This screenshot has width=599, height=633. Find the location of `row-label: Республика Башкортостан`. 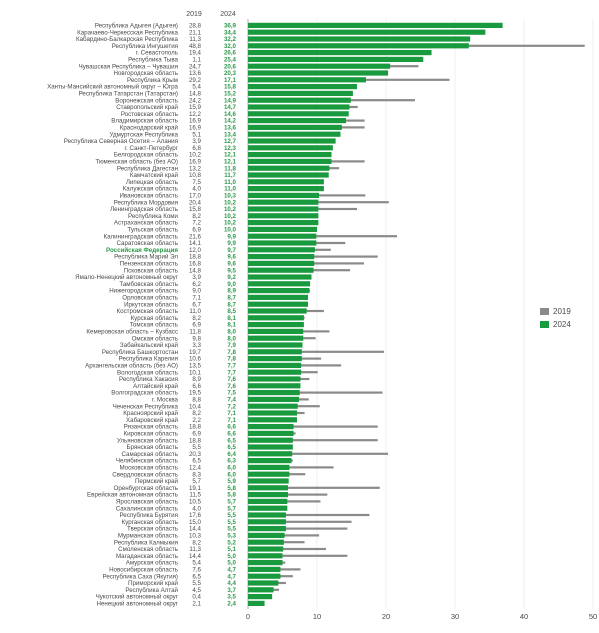

row-label: Республика Башкортостан is located at coordinates (140, 352).